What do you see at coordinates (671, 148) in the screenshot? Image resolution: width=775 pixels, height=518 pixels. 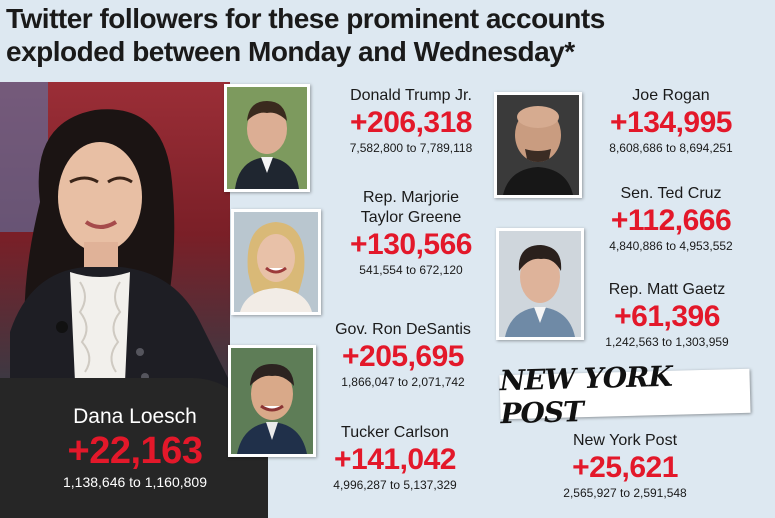 I see `entry-range: 8,608,686 to 8,694,251` at bounding box center [671, 148].